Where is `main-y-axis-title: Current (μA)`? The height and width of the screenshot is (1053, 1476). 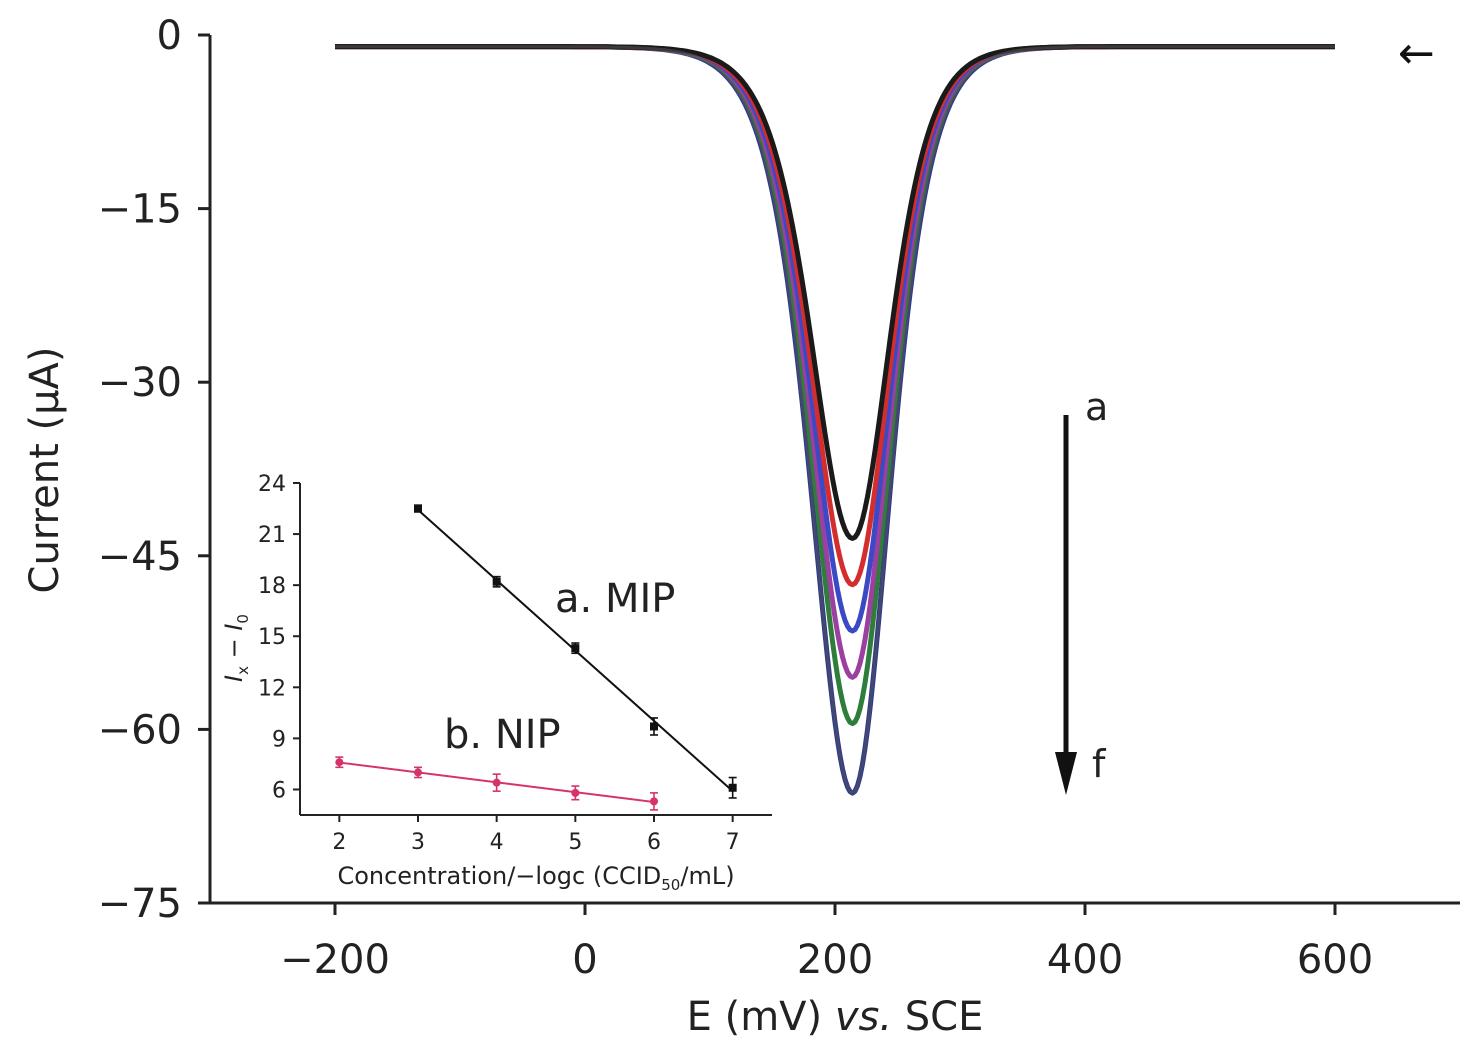
main-y-axis-title: Current (μA) is located at coordinates (45, 470).